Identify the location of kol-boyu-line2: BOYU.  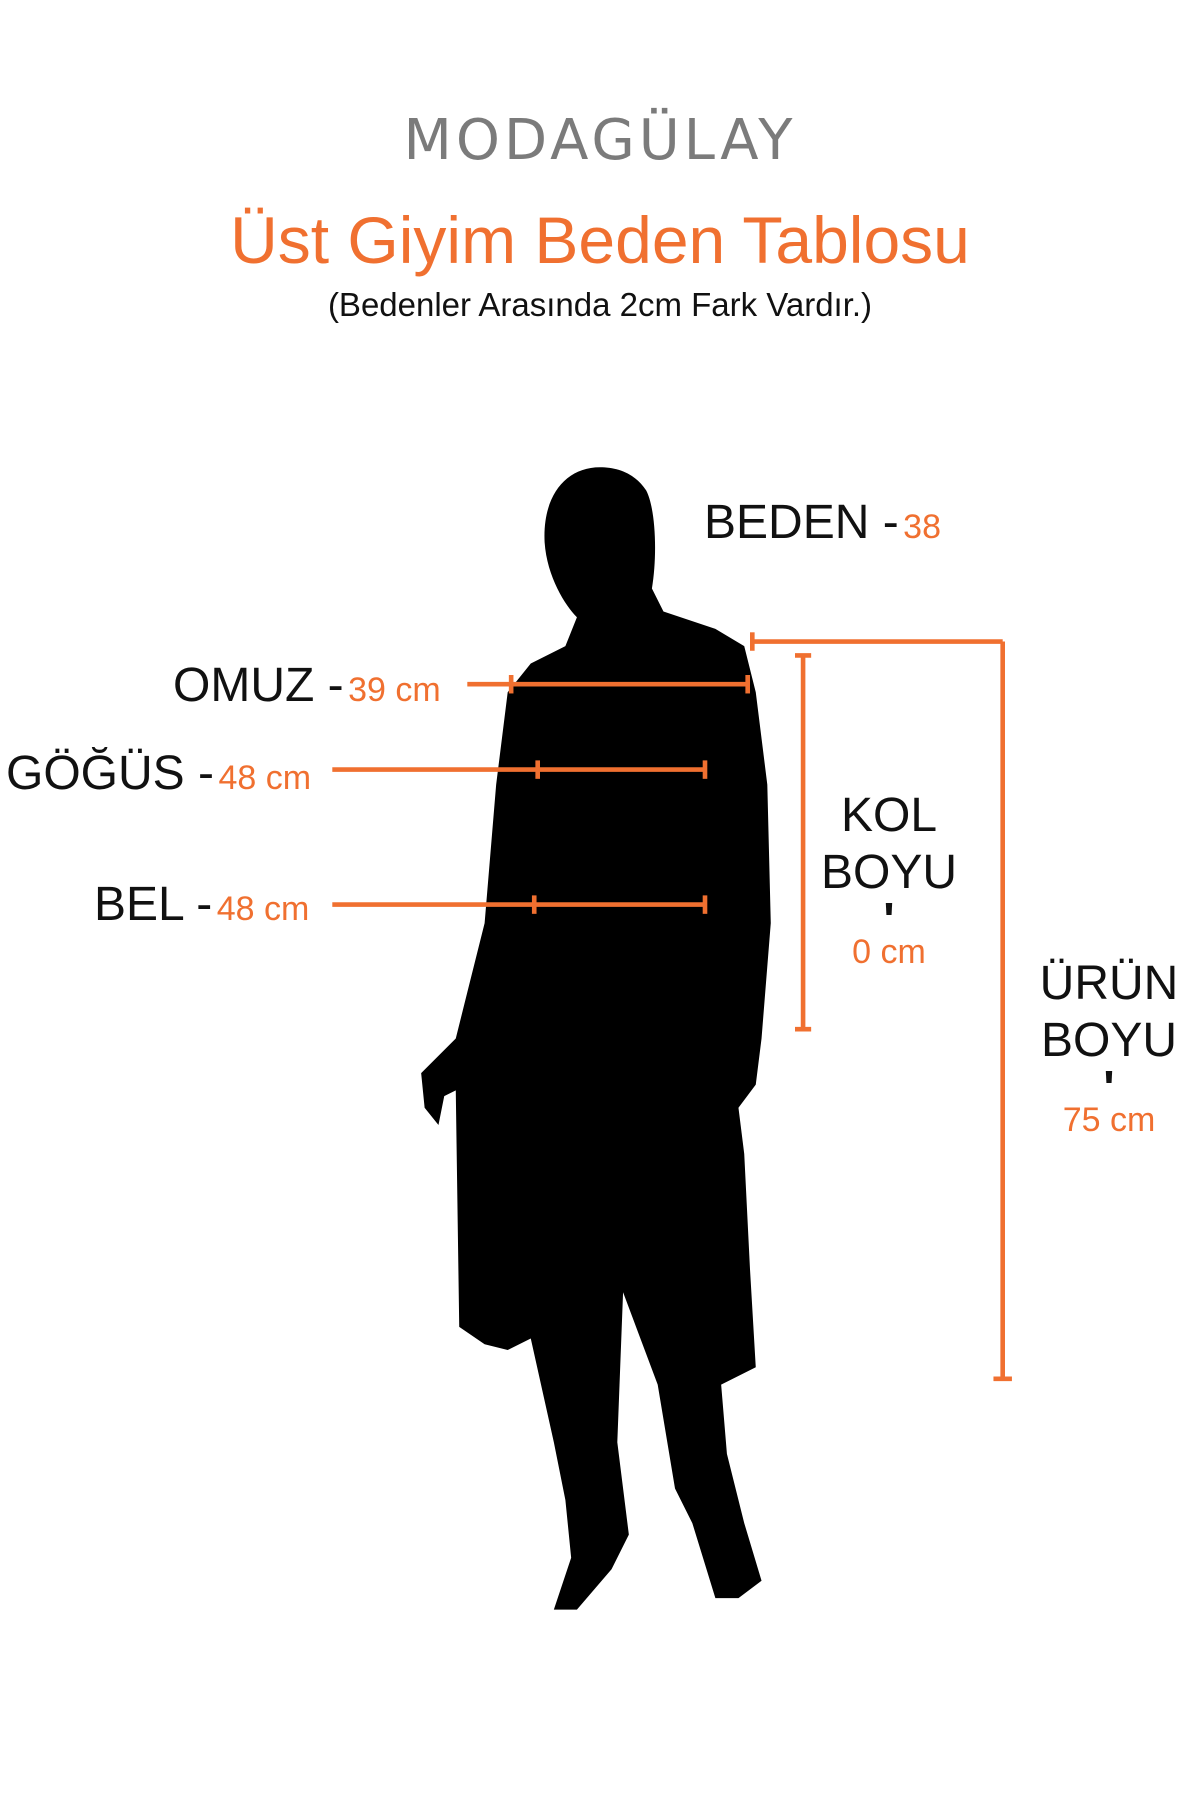
(889, 872).